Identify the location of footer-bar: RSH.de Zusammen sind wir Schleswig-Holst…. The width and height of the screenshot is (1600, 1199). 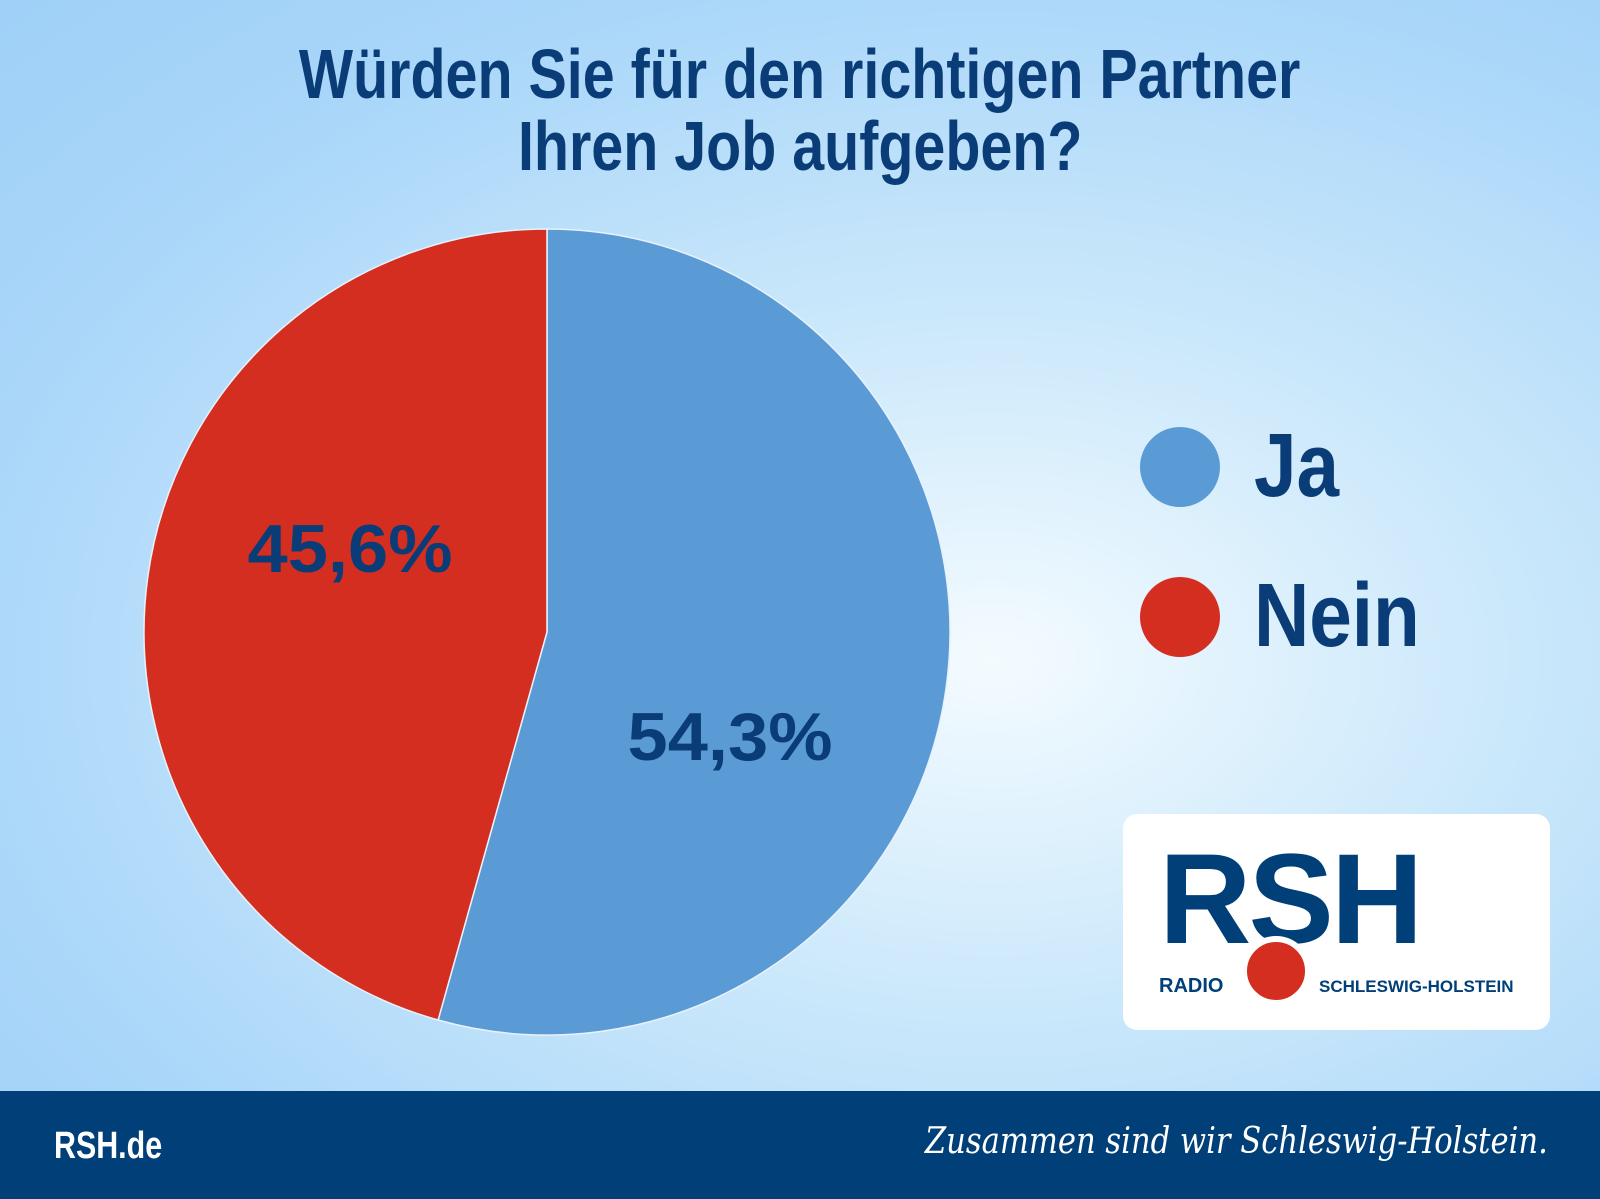
(800, 1145).